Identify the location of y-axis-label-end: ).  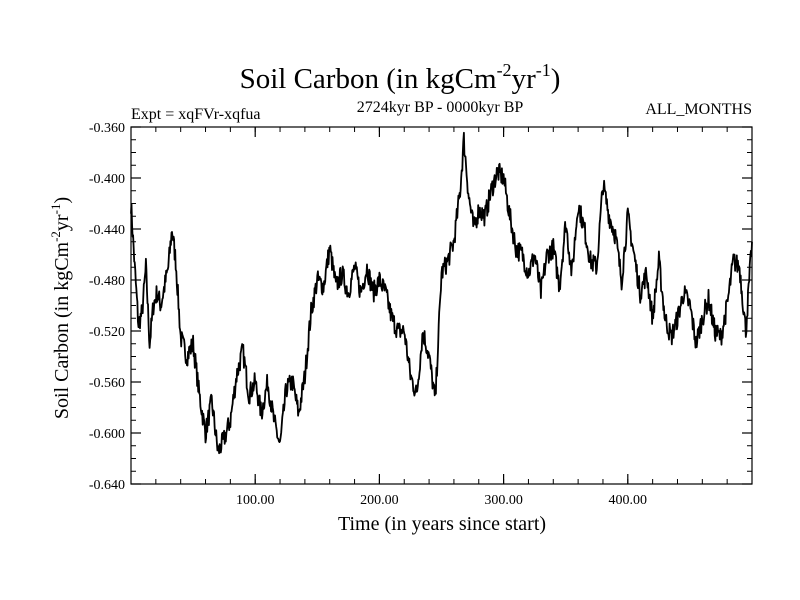
(62, 200).